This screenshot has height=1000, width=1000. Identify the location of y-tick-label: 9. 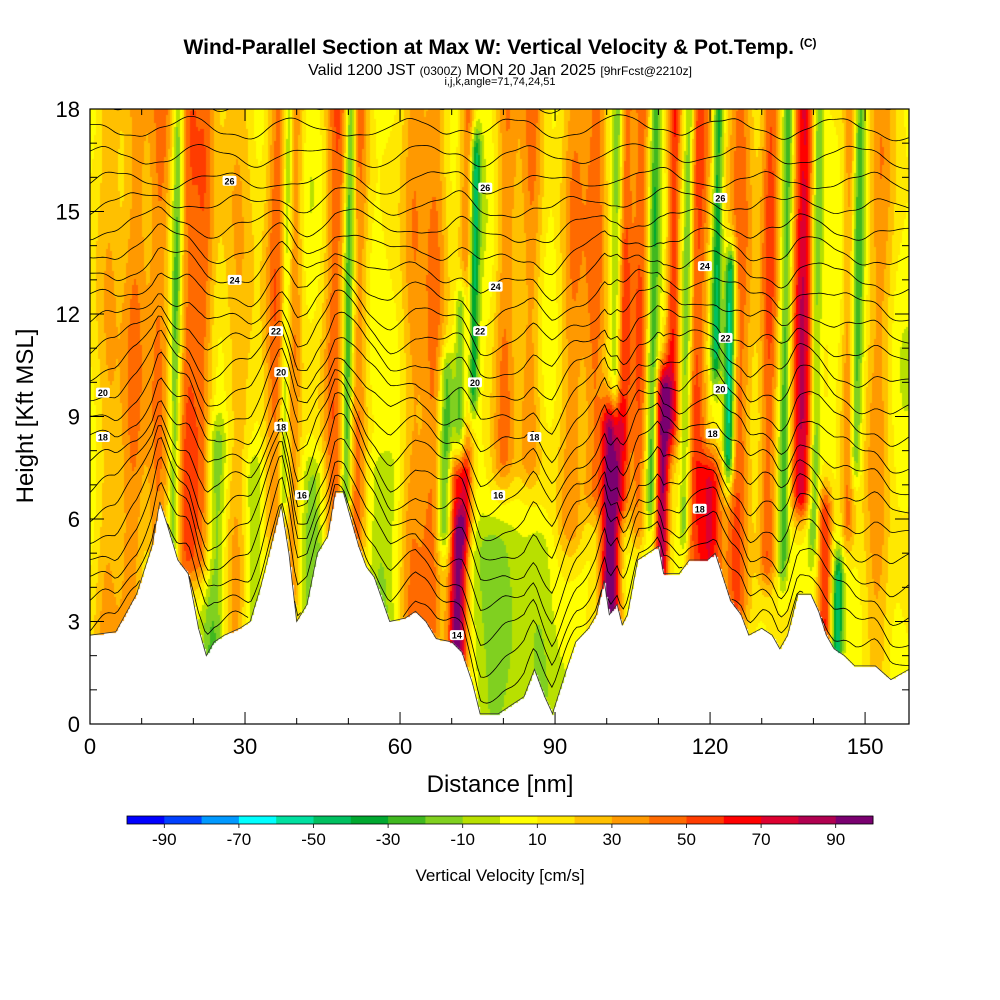
(74, 417).